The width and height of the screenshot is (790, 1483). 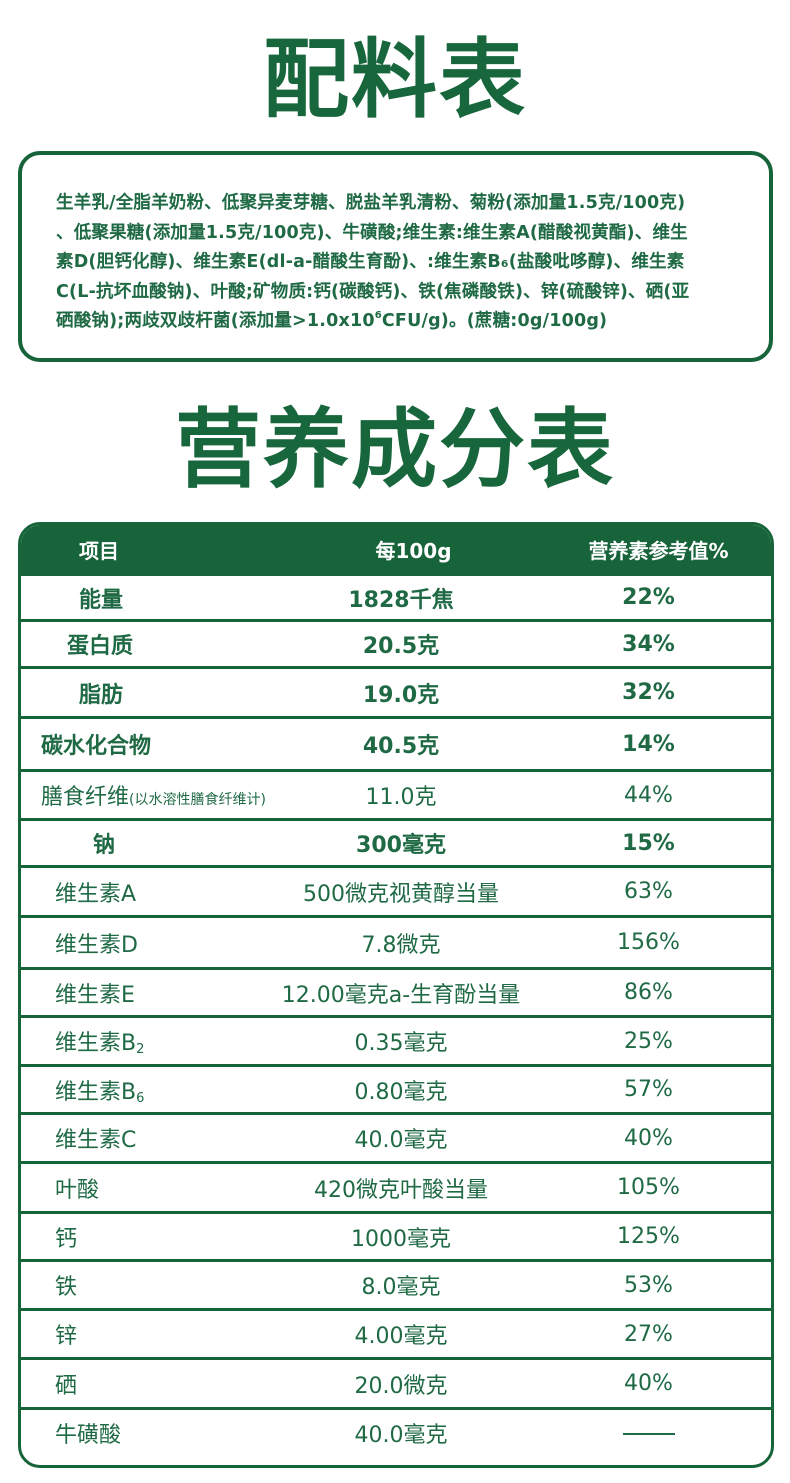 I want to click on cell-item: 维生素B6, so click(x=146, y=1090).